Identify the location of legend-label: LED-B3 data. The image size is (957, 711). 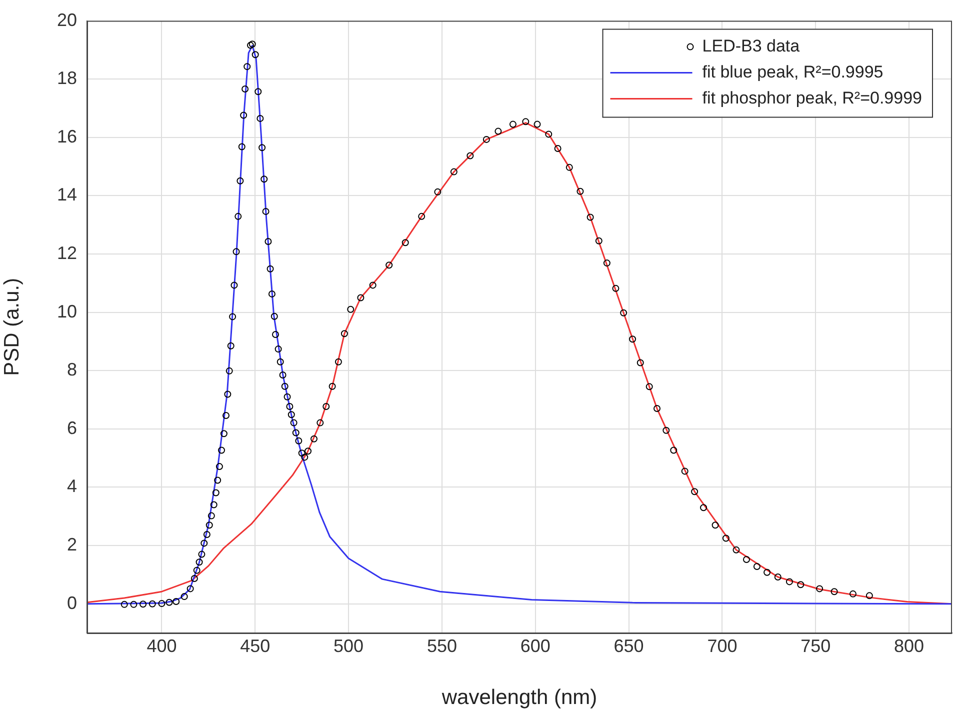
(751, 46).